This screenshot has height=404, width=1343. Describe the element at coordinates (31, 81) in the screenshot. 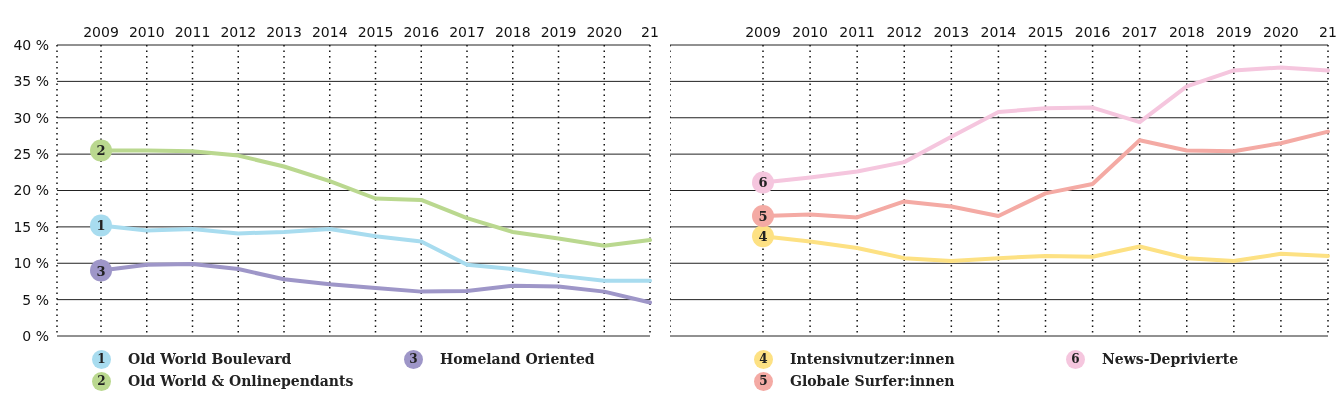

I see `y-tick-label: 35 %` at that location.